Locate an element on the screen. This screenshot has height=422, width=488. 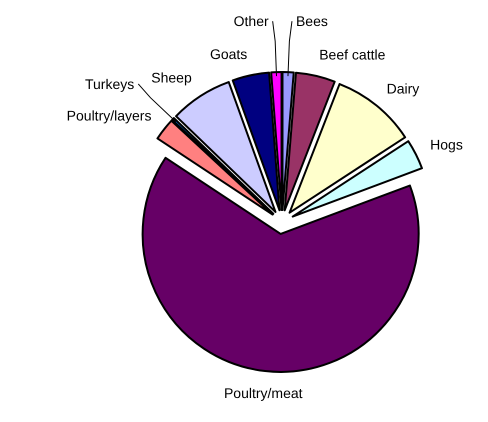
slice-label: Other is located at coordinates (251, 21).